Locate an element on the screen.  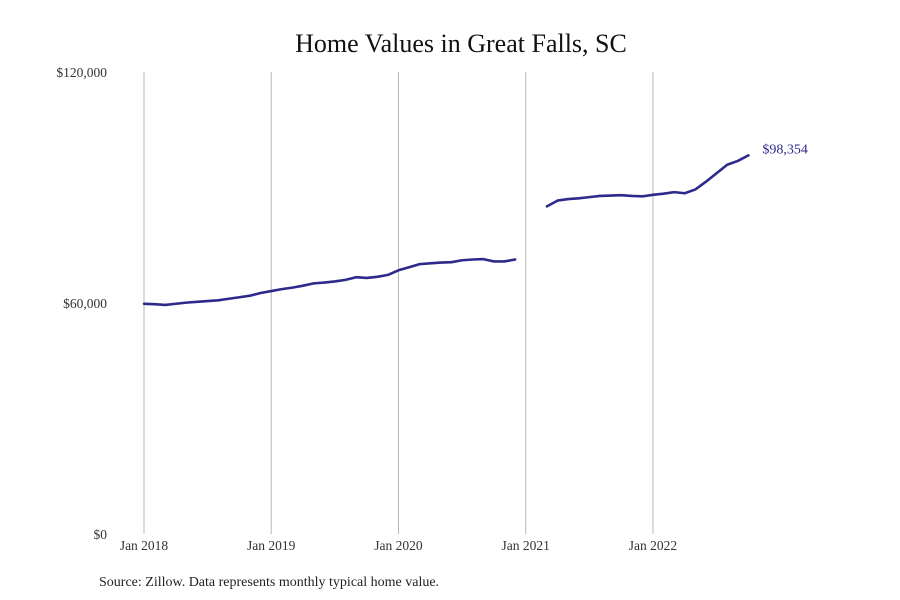
y-tick-label: $120,000 is located at coordinates (81, 72).